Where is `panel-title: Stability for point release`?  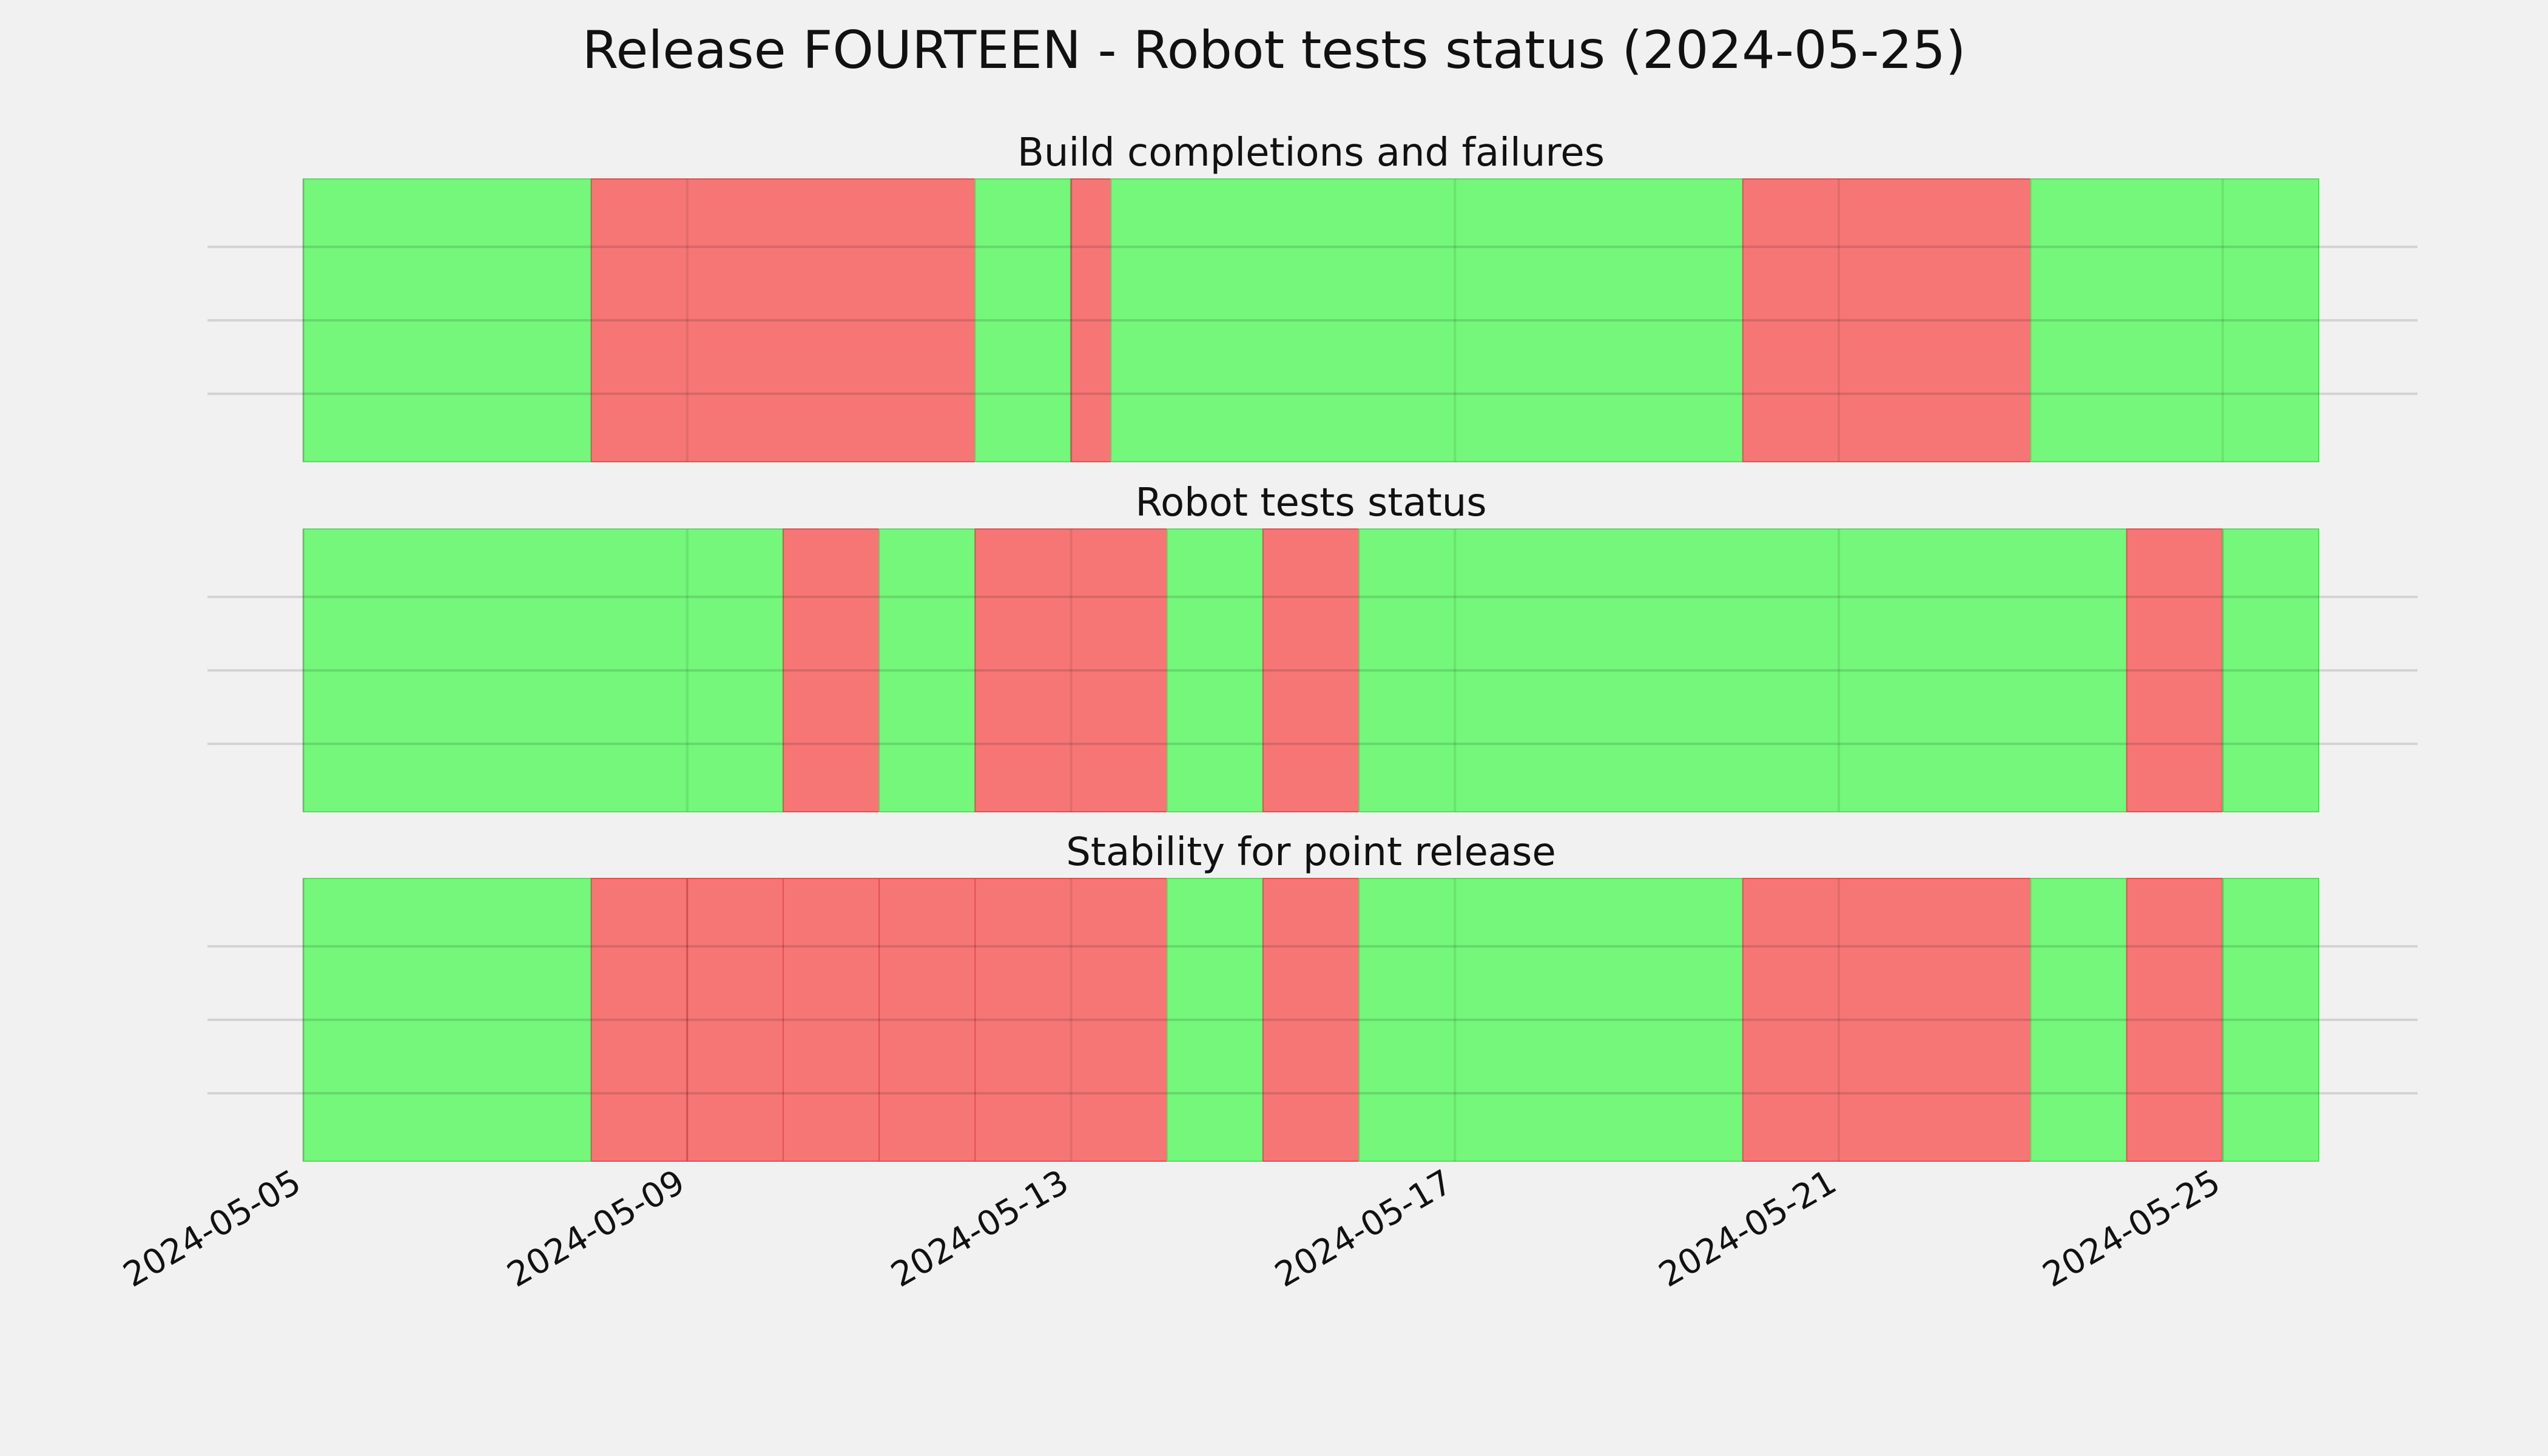 panel-title: Stability for point release is located at coordinates (1311, 852).